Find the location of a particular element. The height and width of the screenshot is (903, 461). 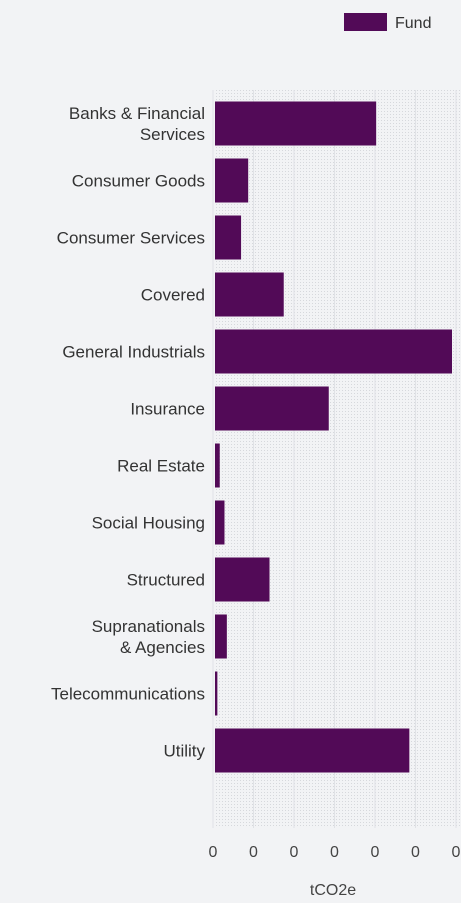

category-label: Telecommunications is located at coordinates (128, 694).